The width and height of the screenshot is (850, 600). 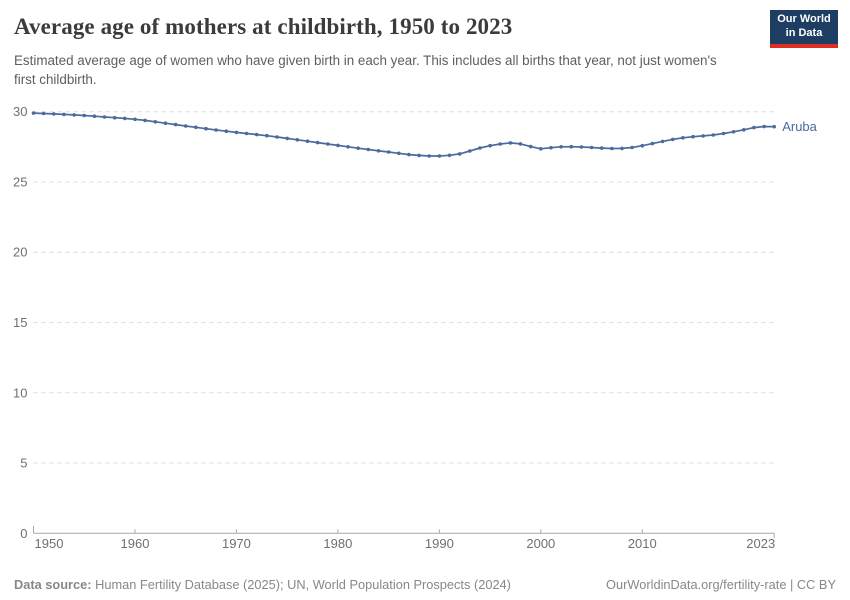 I want to click on x-tick-label: 1960, so click(x=135, y=543).